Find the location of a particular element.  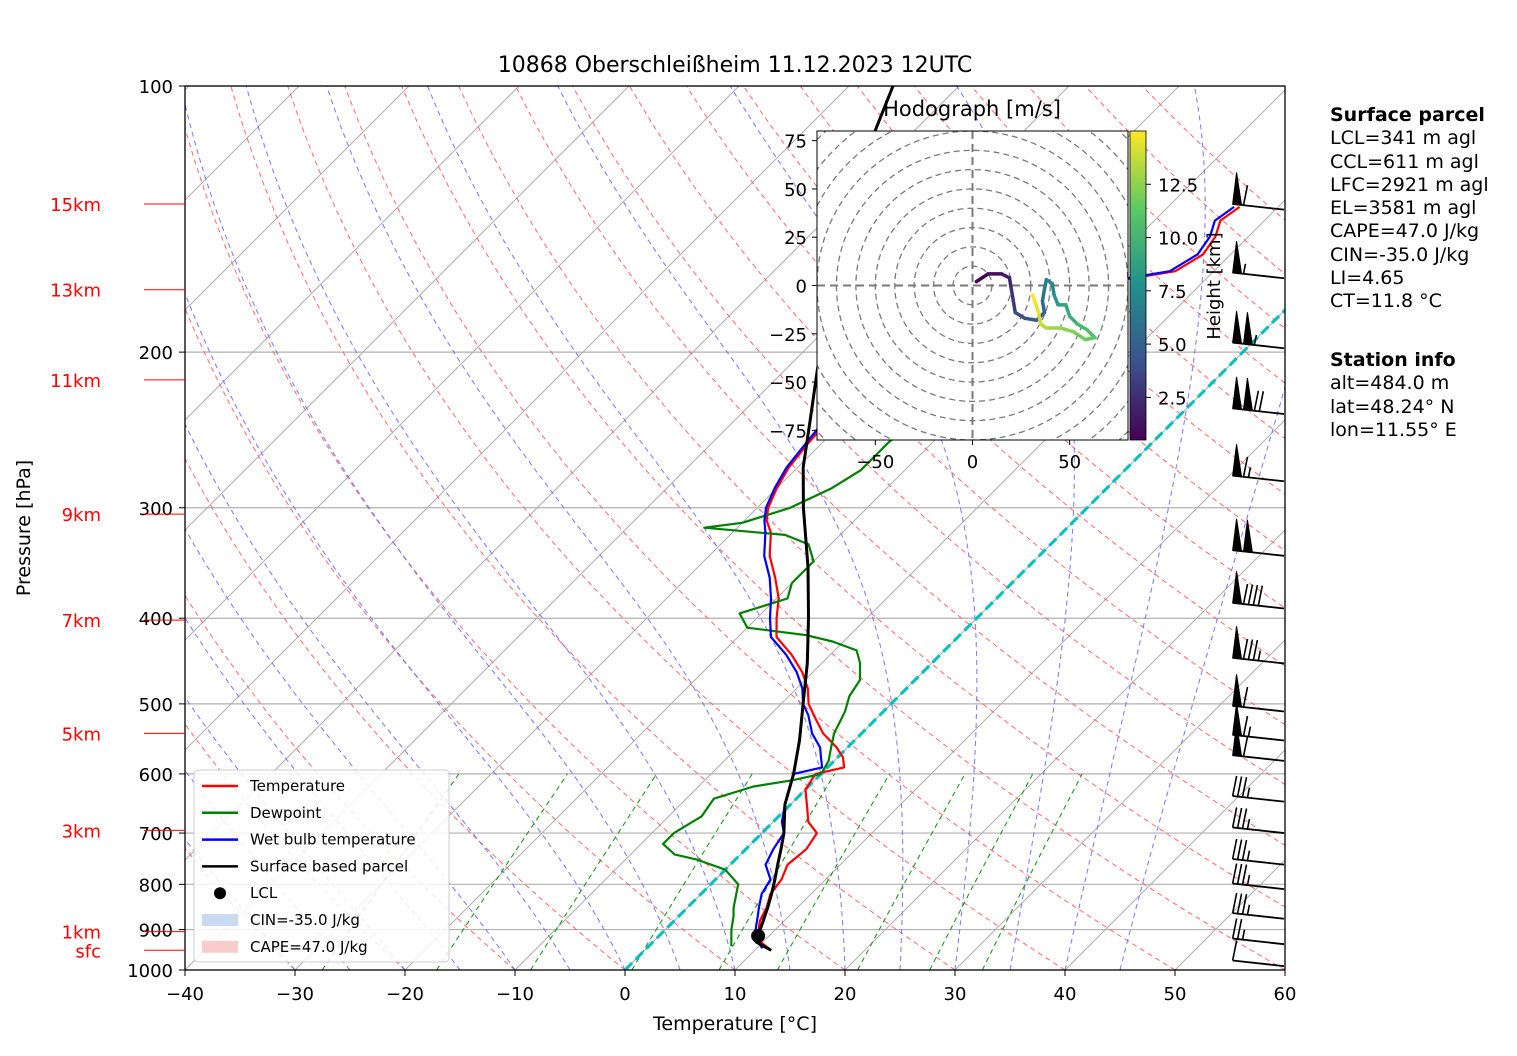

hodograph-y-tick-label: 75 is located at coordinates (795, 142).